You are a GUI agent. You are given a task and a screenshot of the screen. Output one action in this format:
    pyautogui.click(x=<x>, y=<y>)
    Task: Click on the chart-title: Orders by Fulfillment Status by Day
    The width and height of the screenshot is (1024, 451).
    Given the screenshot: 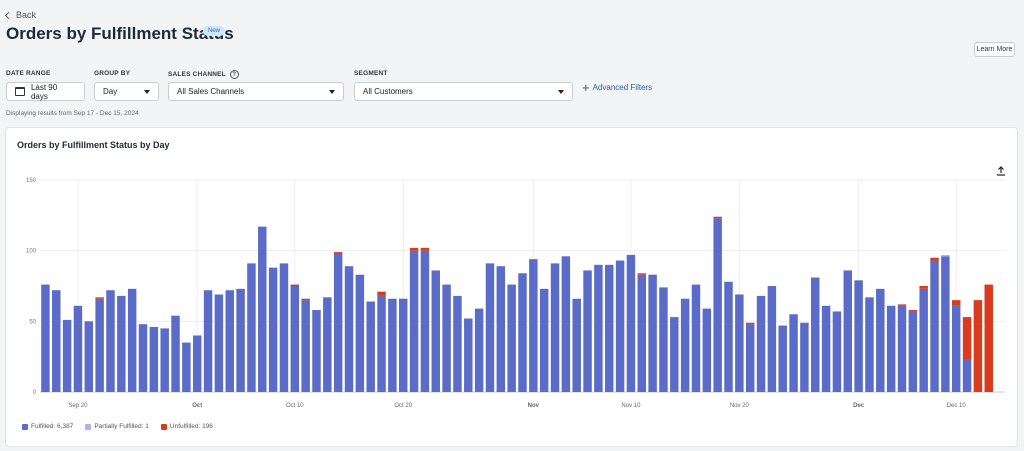 What is the action you would take?
    pyautogui.click(x=93, y=145)
    